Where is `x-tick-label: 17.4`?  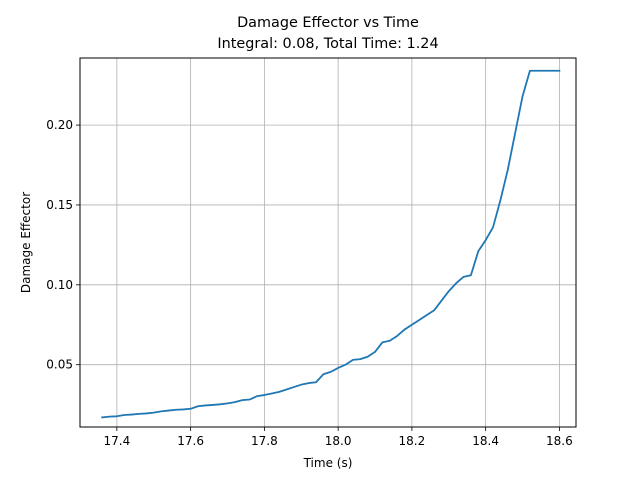 x-tick-label: 17.4 is located at coordinates (117, 441).